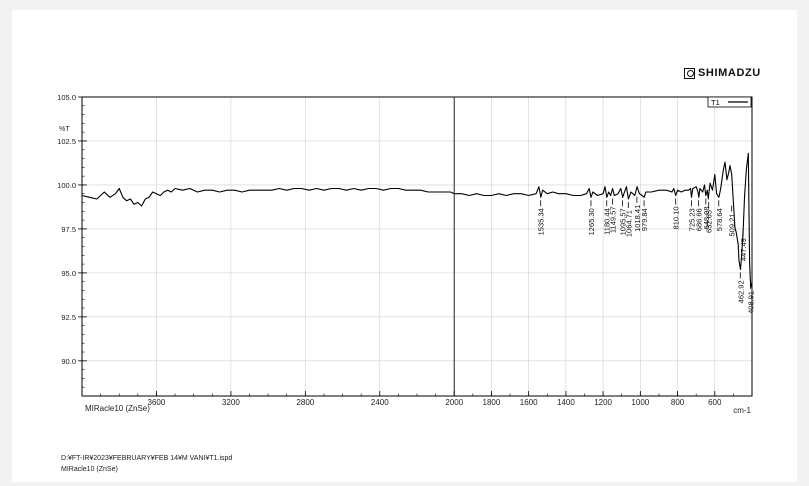 The image size is (809, 486). Describe the element at coordinates (689, 73) in the screenshot. I see `shimadzu-logo-icon` at that location.